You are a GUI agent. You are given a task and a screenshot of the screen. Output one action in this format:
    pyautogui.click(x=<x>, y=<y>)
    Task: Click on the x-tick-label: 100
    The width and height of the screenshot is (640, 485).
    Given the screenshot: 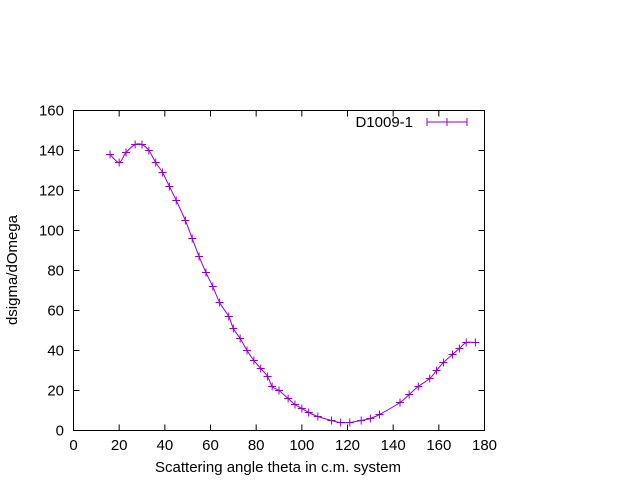 What is the action you would take?
    pyautogui.click(x=301, y=445)
    